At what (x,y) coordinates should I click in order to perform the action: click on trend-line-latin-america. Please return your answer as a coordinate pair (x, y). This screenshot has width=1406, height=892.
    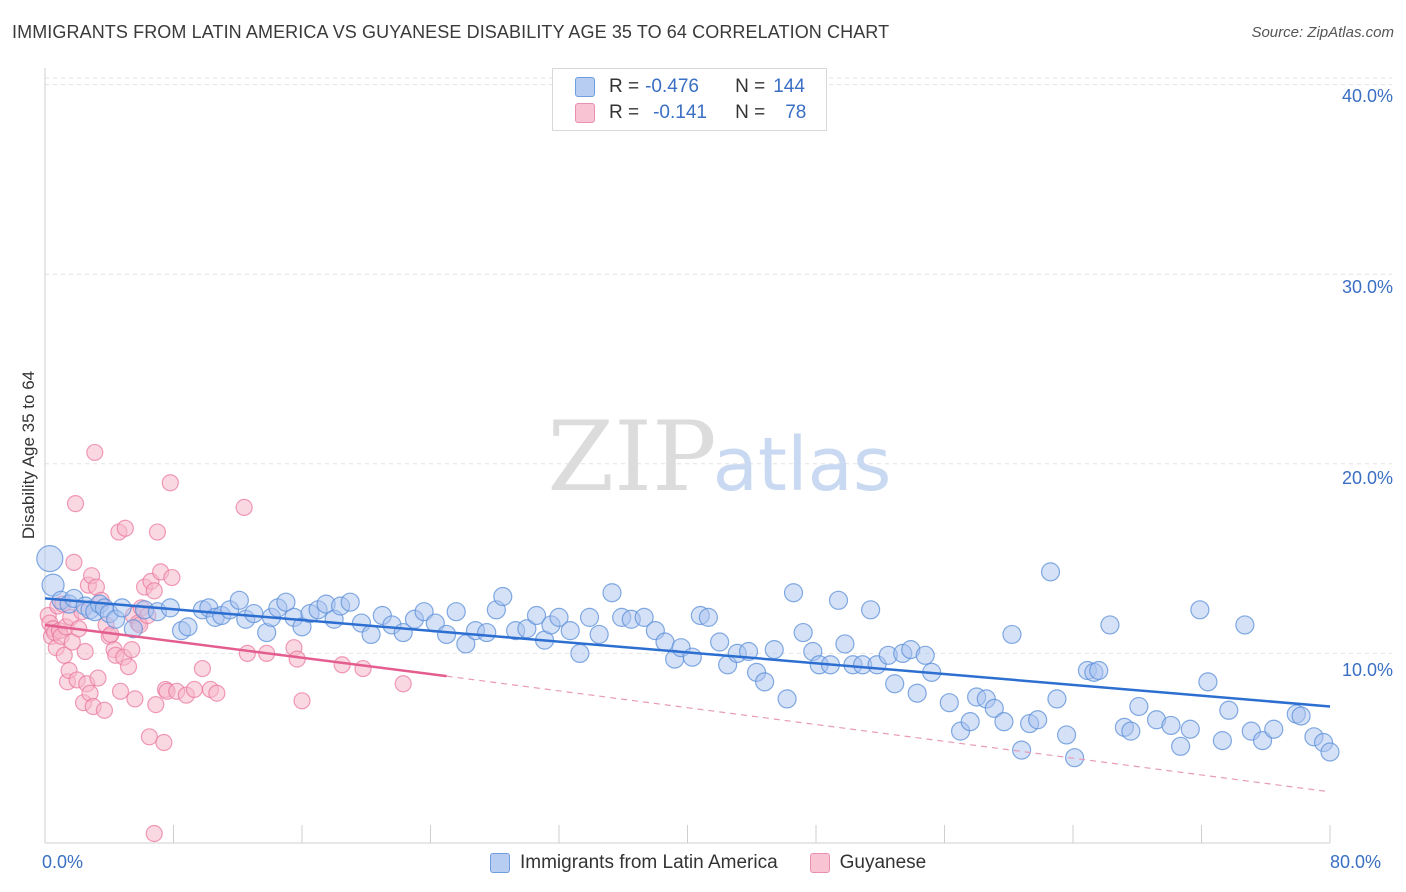
    Looking at the image, I should click on (687, 652).